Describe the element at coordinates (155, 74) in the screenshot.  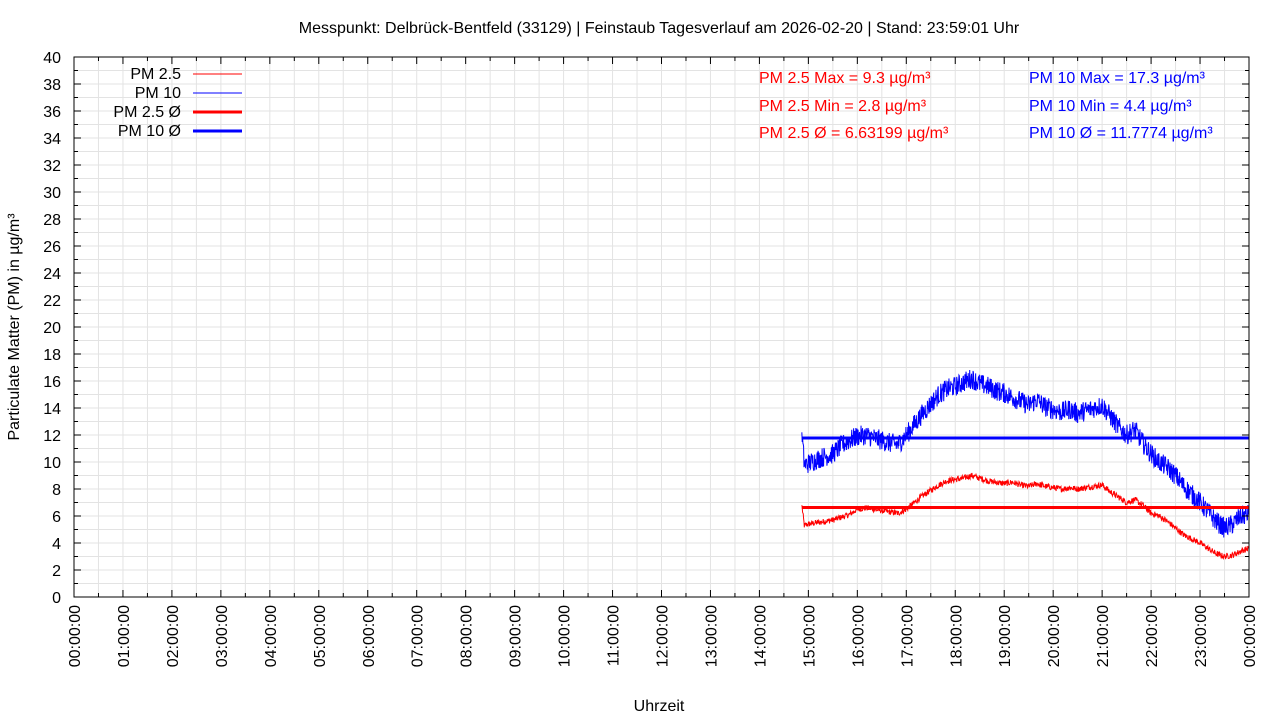
I see `legend-label: PM 2.5` at that location.